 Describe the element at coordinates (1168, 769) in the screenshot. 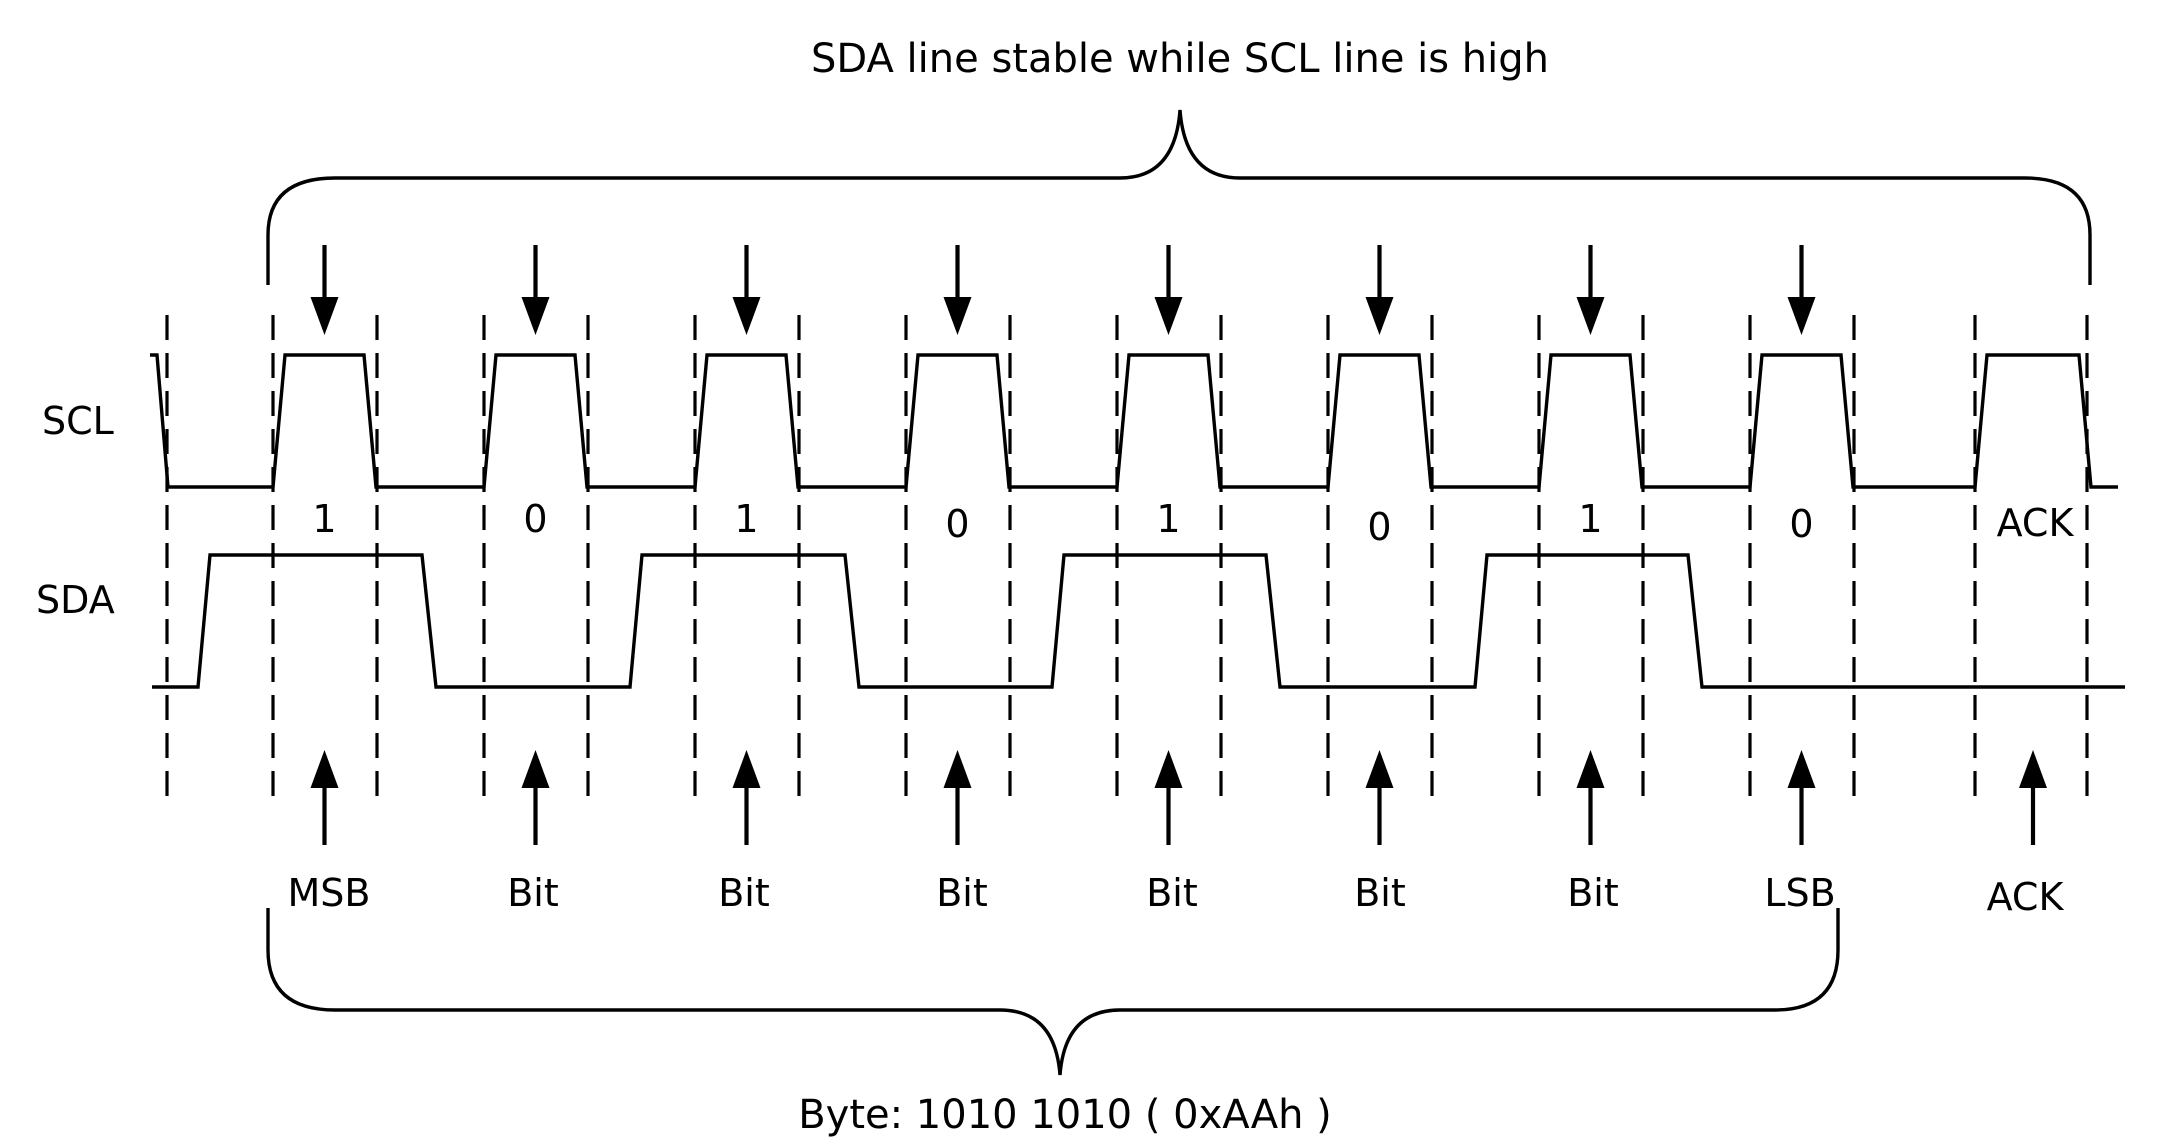

I see `sample-up-arrow-4-head` at that location.